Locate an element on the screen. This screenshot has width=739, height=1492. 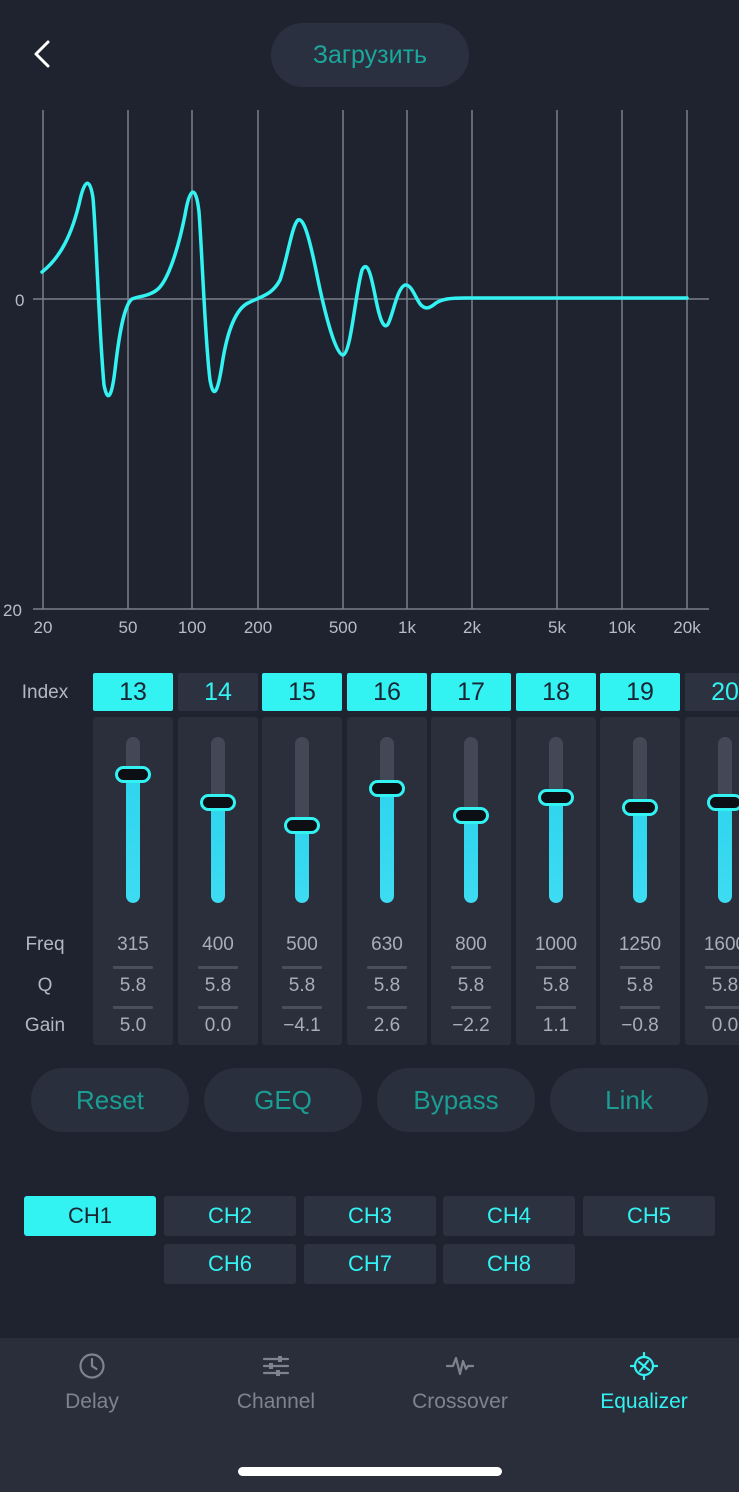
channel-button-ch3: CH3 is located at coordinates (370, 1216).